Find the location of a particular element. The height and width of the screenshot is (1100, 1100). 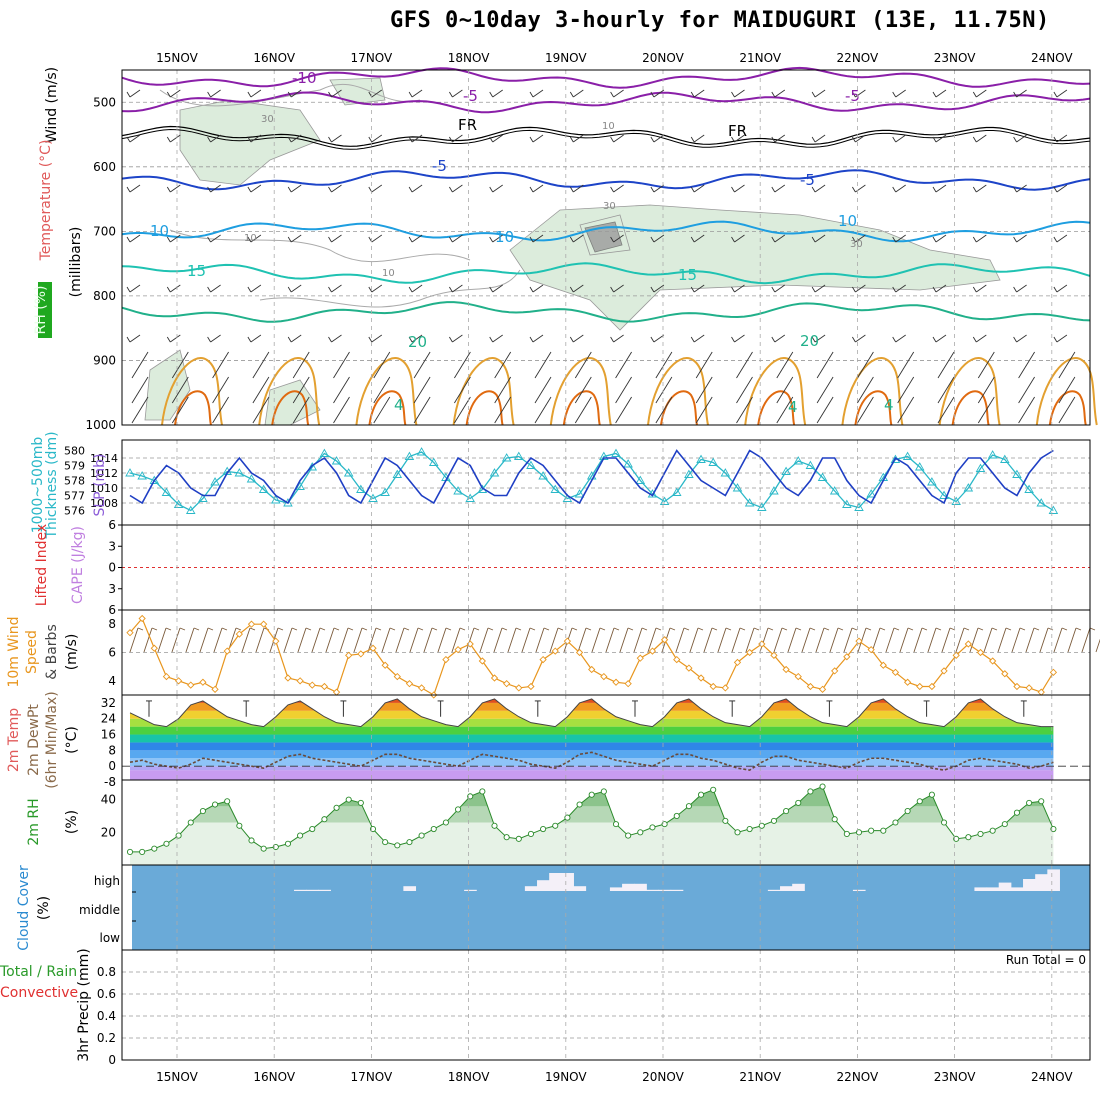

panel-label: Cloud Cover is located at coordinates (24, 908).